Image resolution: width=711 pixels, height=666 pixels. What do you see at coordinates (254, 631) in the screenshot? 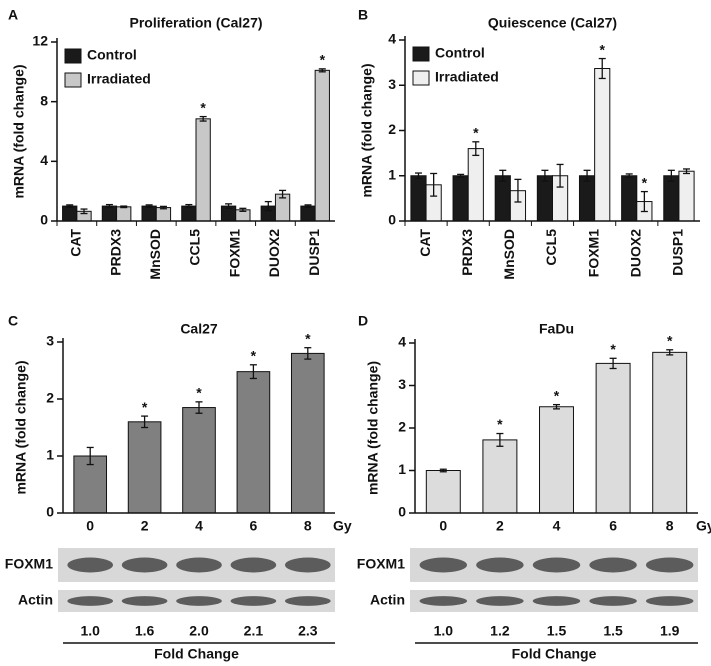
I see `fold-change-value: 2.1` at bounding box center [254, 631].